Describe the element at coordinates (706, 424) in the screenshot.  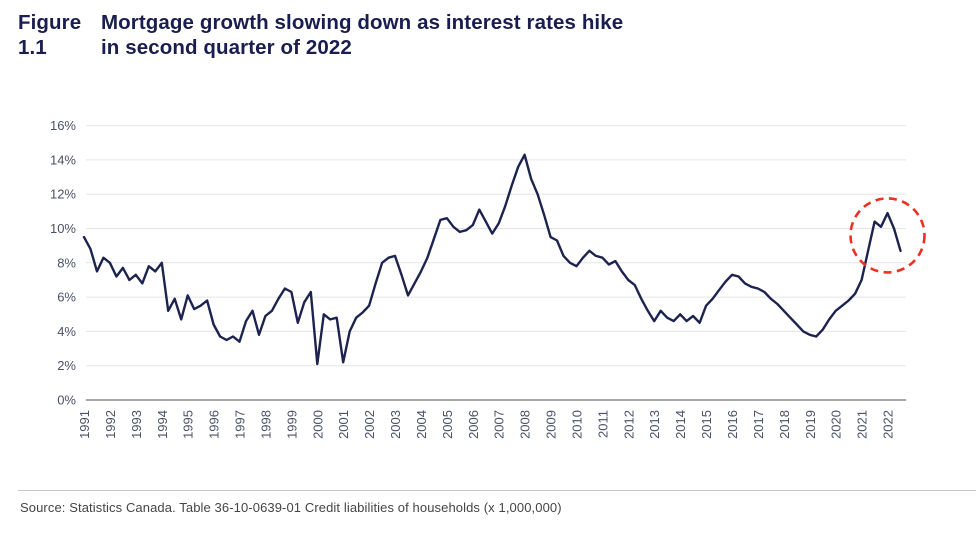
I see `x-axis-label: 2015` at that location.